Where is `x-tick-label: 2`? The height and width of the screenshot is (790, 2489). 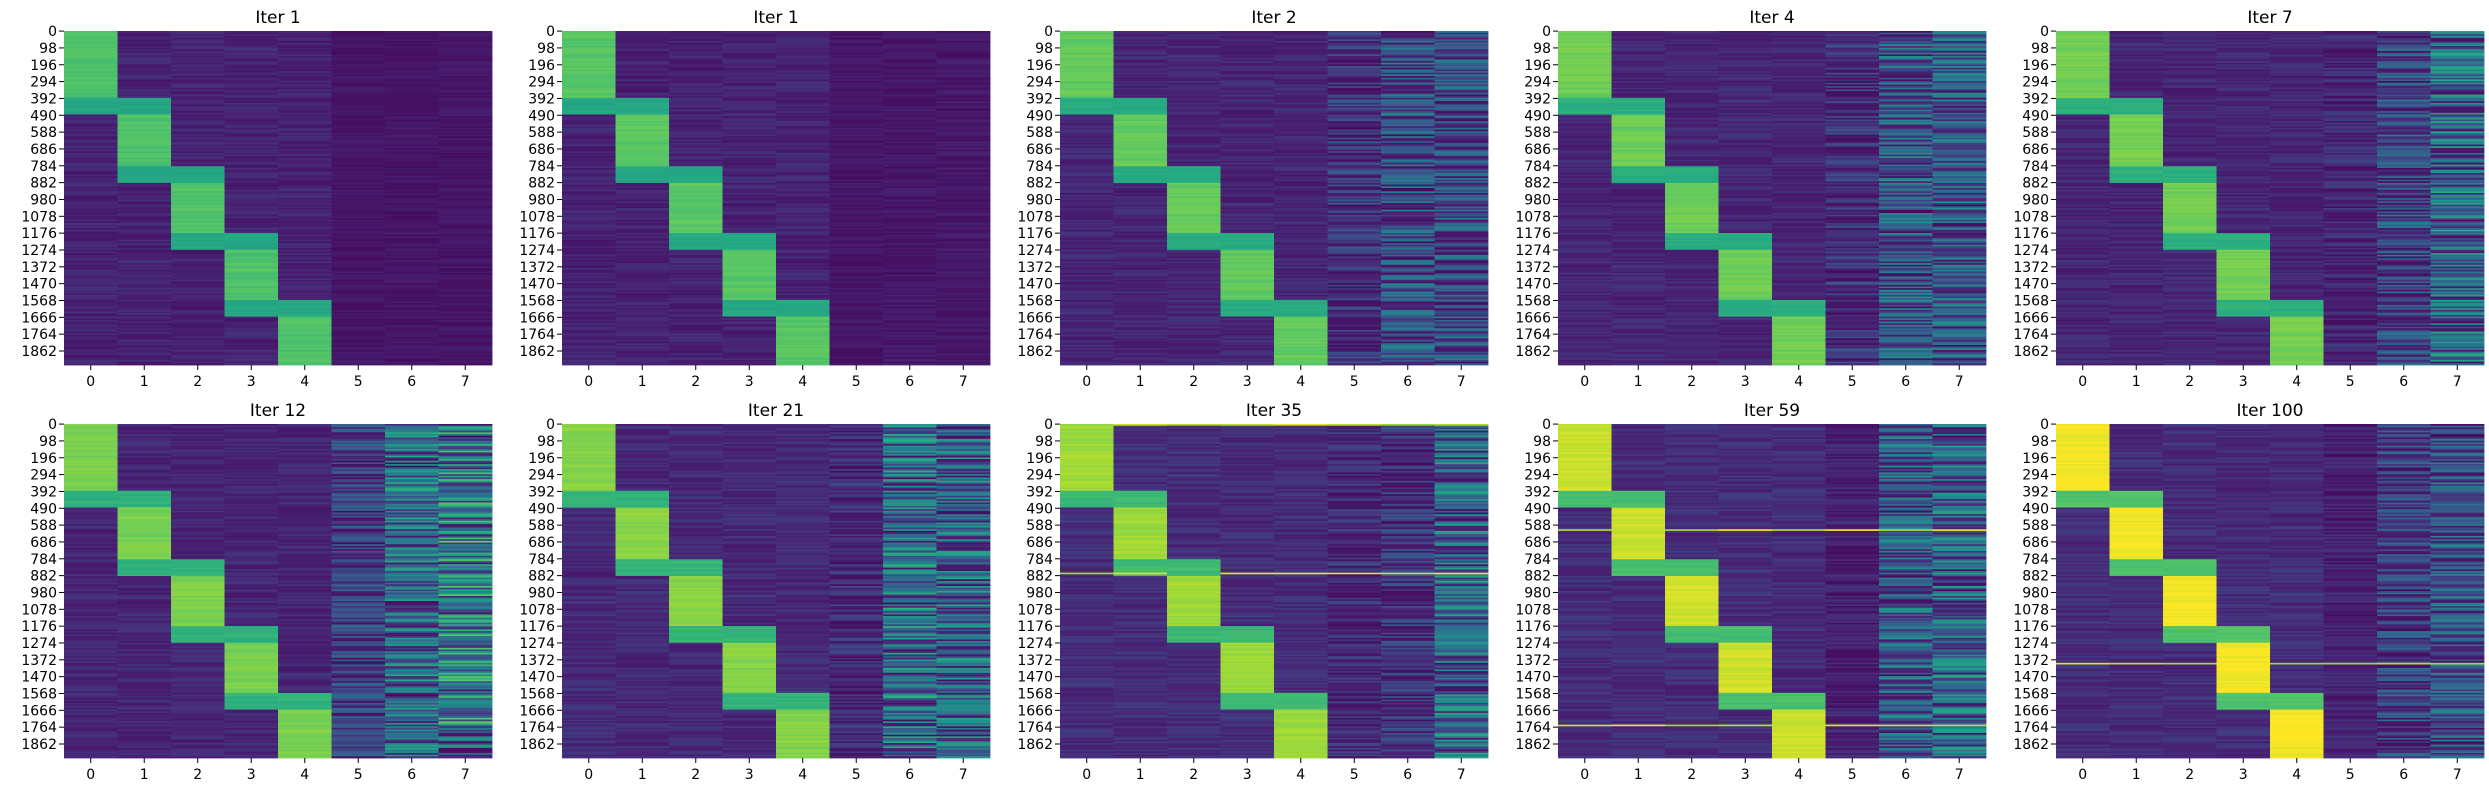 x-tick-label: 2 is located at coordinates (197, 382).